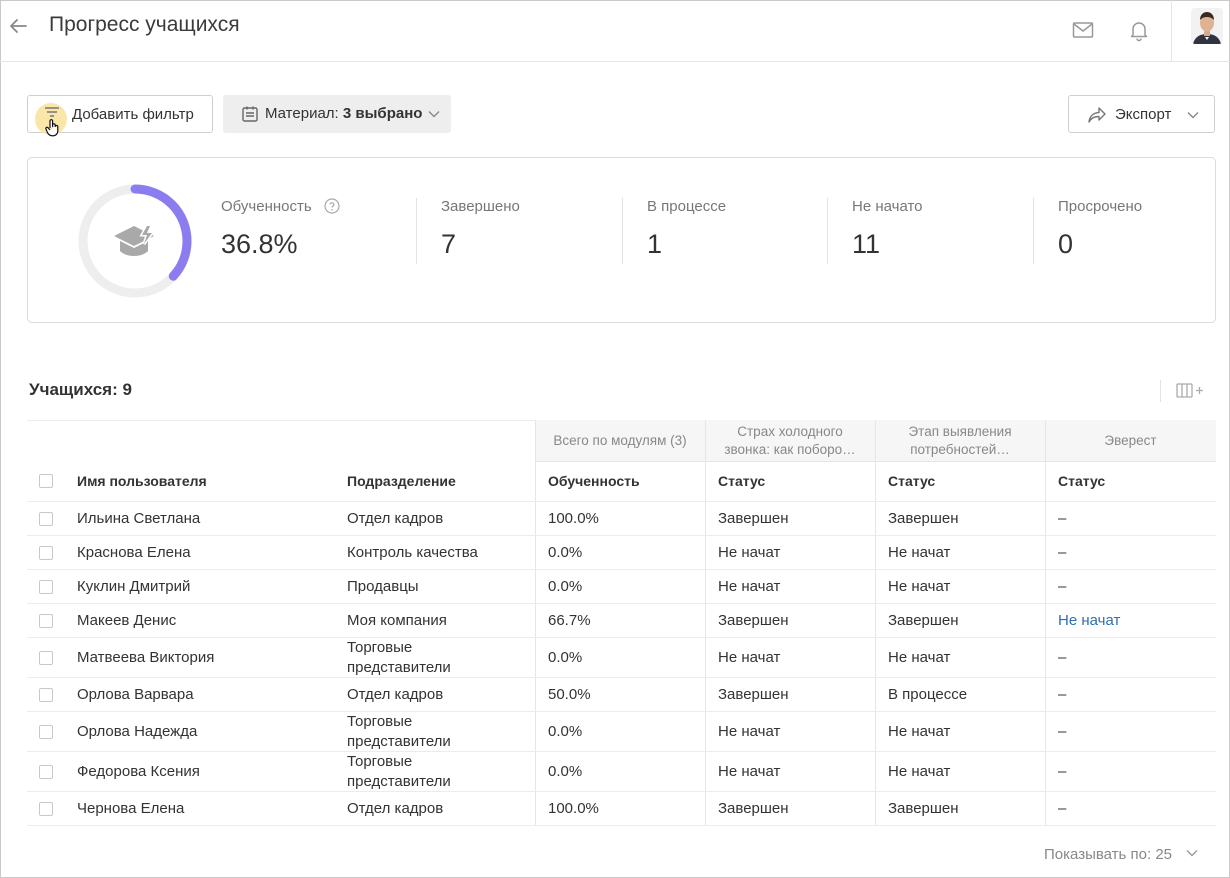  What do you see at coordinates (1033, 231) in the screenshot?
I see `stat-divider` at bounding box center [1033, 231].